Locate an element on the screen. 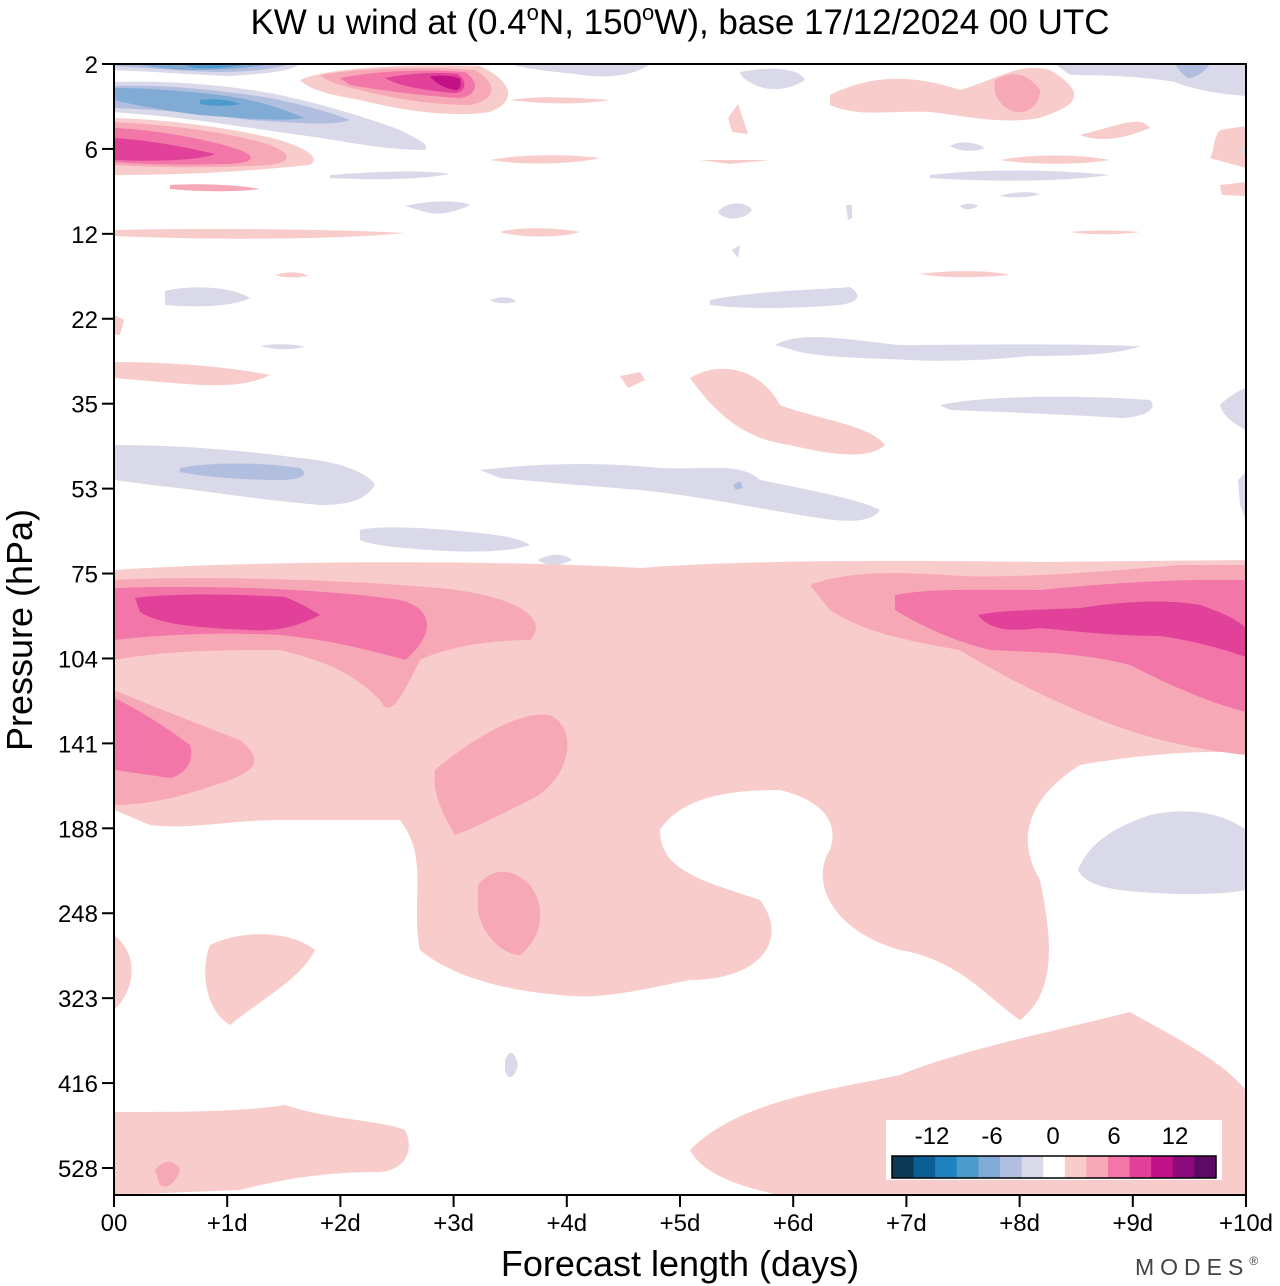  neg-fill-n1-20hpa-b is located at coordinates (503, 300).